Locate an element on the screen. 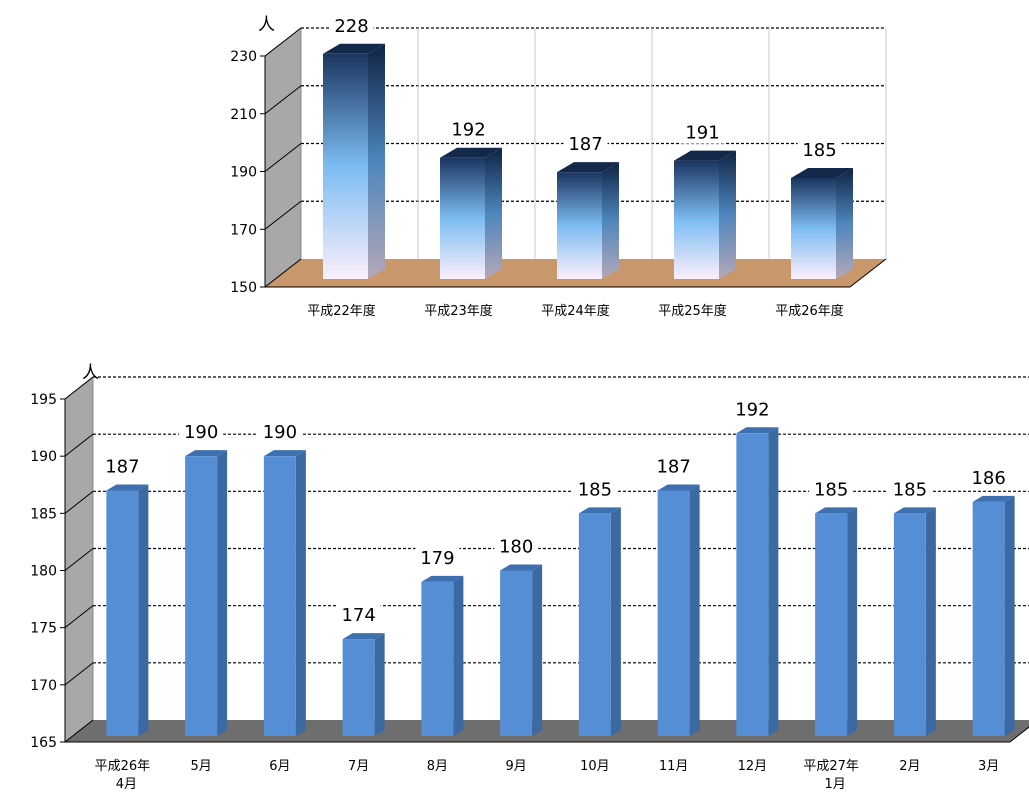 Image resolution: width=1029 pixels, height=801 pixels. data-label: 174 is located at coordinates (358, 615).